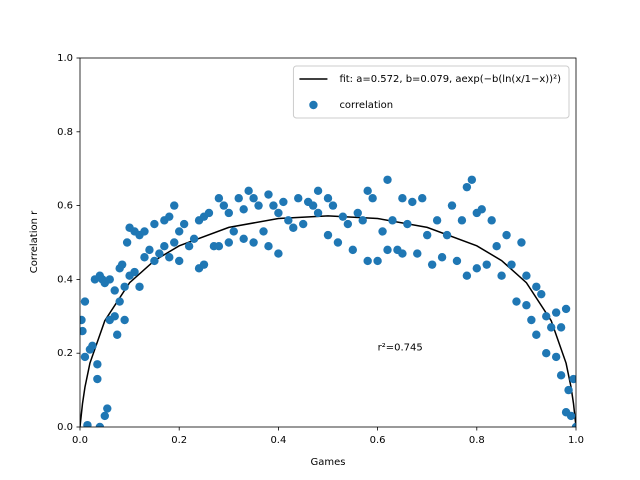 The image size is (640, 480). Describe the element at coordinates (65, 58) in the screenshot. I see `y-tick-label: 1.0` at that location.